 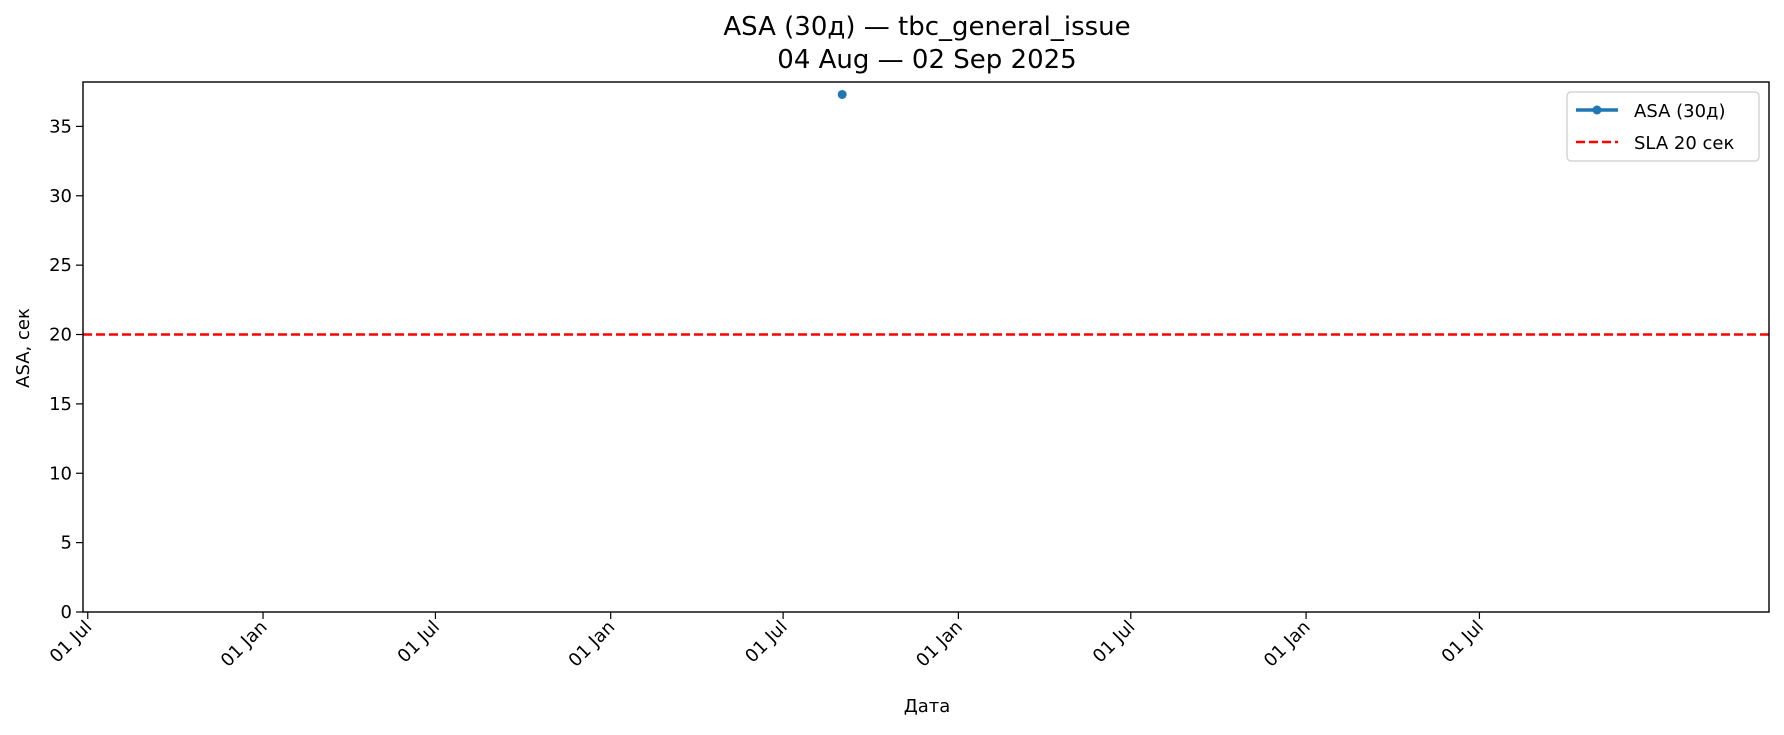 What do you see at coordinates (1663, 126) in the screenshot?
I see `legend: ASA (30д) SLA 20 сек` at bounding box center [1663, 126].